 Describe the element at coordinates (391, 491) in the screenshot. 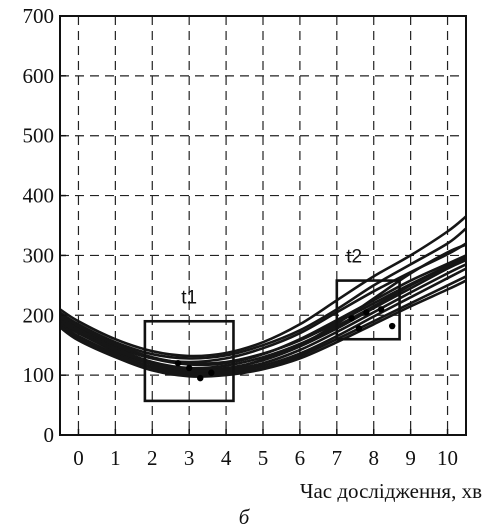

I see `x-axis-title: Час дослідження, хв` at that location.